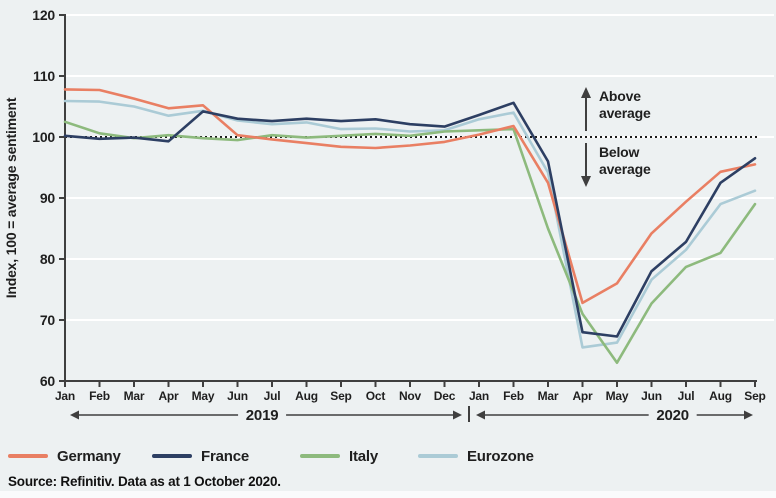  I want to click on y-tick-label: 90, so click(48, 198).